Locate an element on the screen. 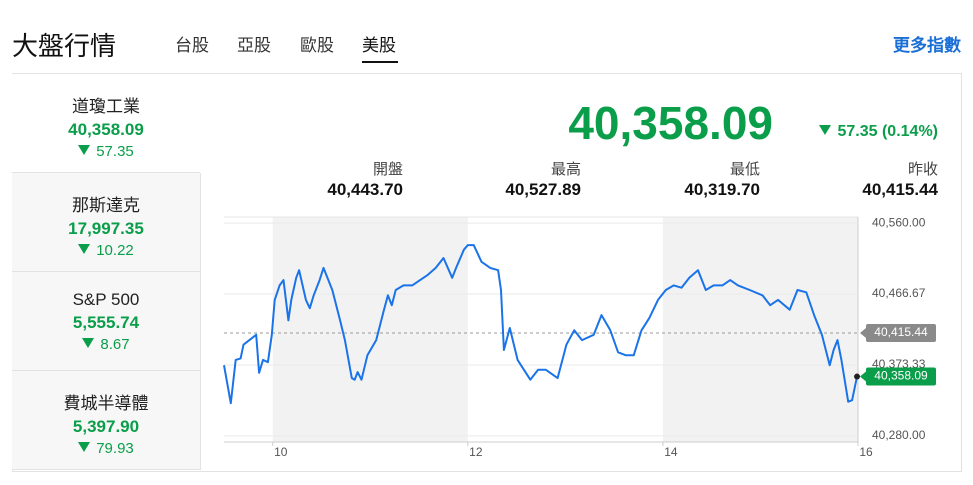  stat-label: 最低 is located at coordinates (744, 169).